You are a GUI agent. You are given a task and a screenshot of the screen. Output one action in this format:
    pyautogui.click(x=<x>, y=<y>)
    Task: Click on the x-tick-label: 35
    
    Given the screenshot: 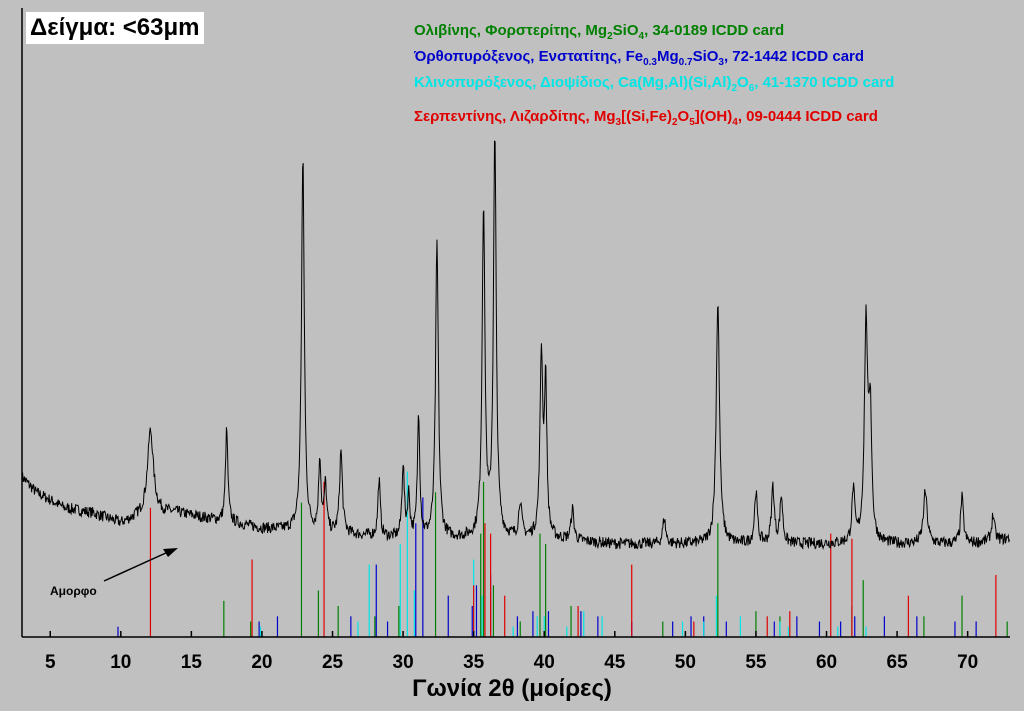 What is the action you would take?
    pyautogui.click(x=474, y=662)
    